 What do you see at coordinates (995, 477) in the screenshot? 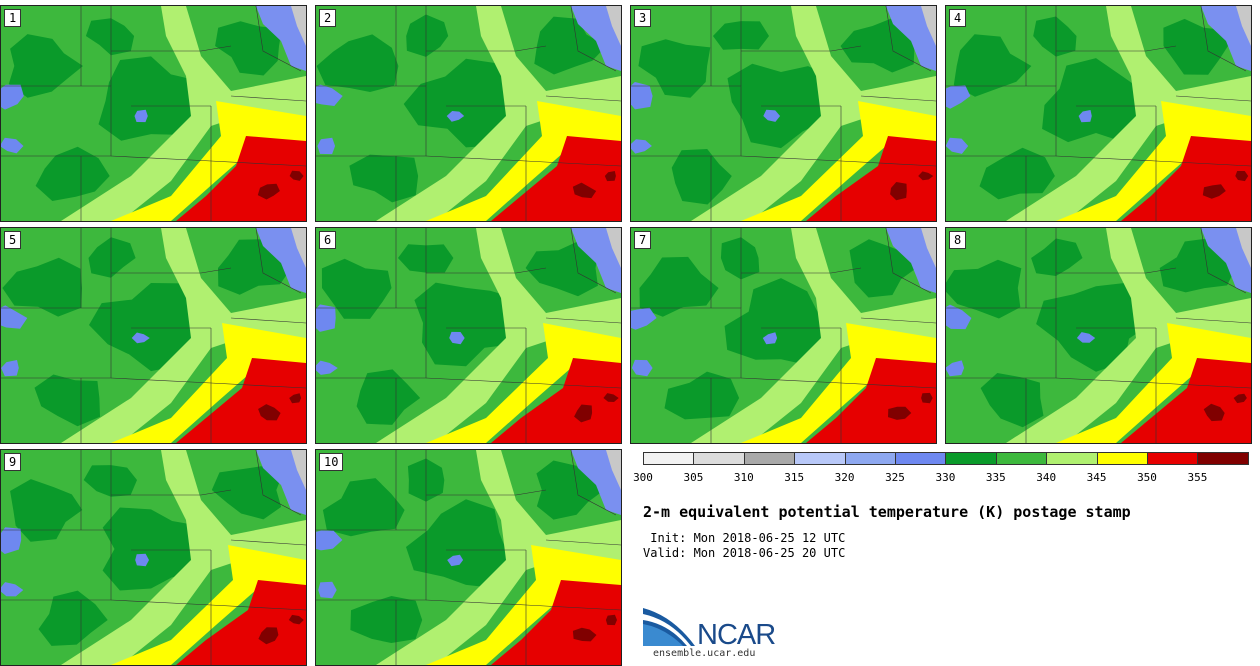
I see `colorbar-tick-label: 335` at bounding box center [995, 477].